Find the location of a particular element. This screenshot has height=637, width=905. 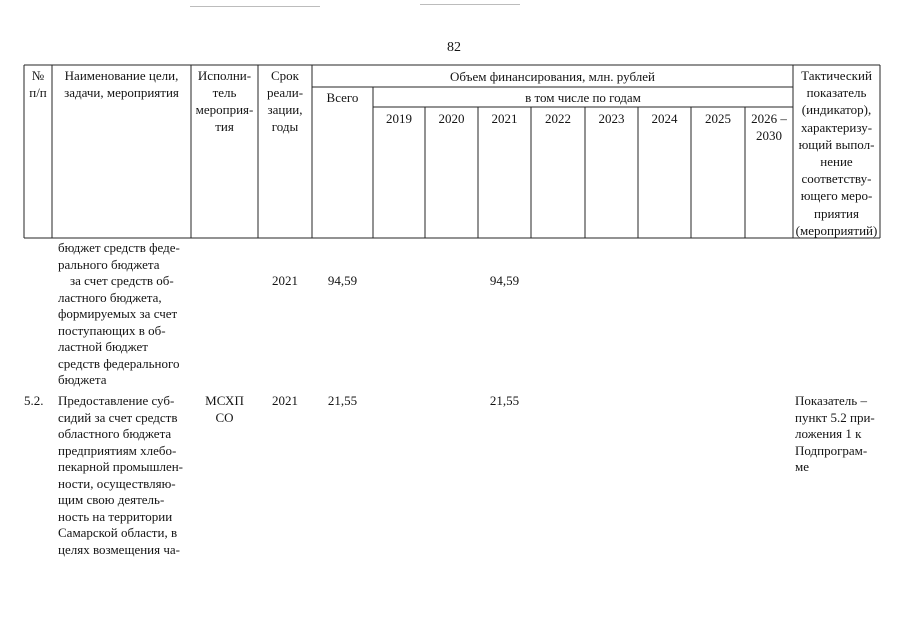

header-year-2025: 2025 is located at coordinates (718, 118).